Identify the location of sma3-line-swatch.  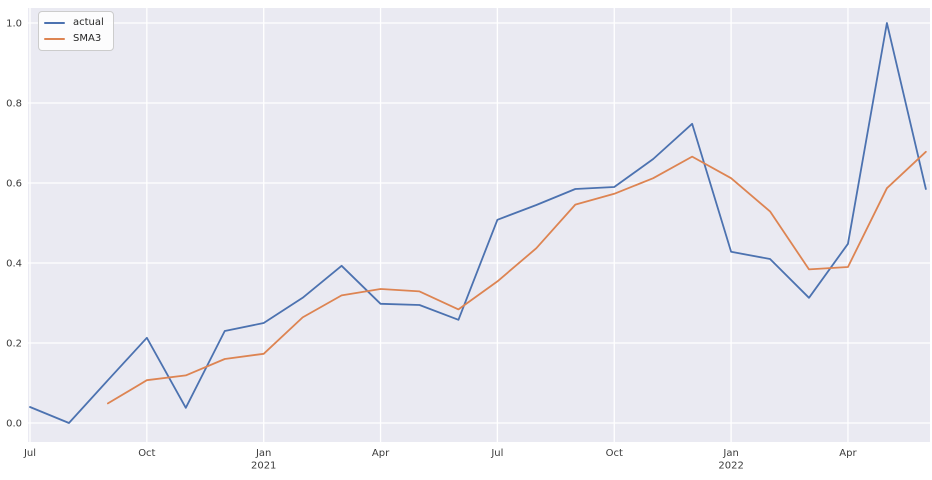
(54, 38).